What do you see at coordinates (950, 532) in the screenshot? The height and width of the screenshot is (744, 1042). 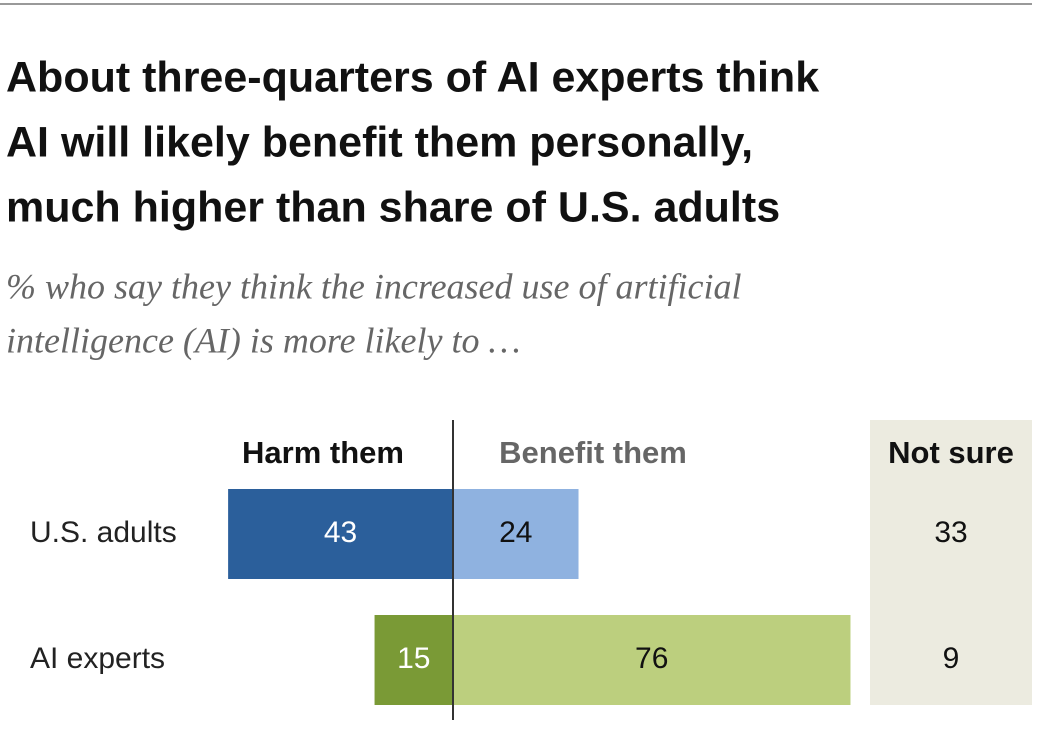 I see `data-label: 33` at bounding box center [950, 532].